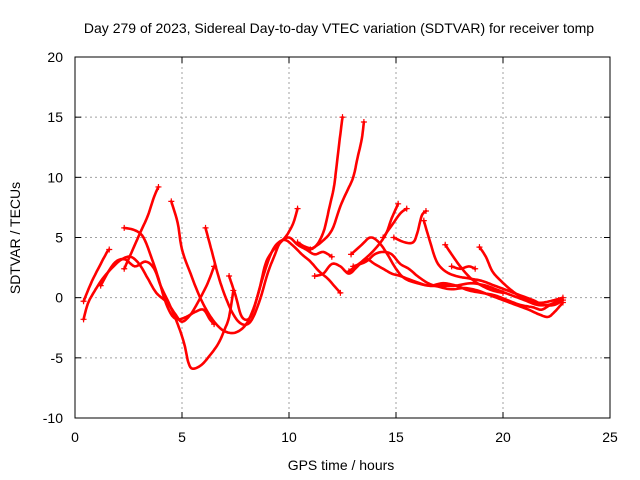 The height and width of the screenshot is (480, 640). Describe the element at coordinates (15, 238) in the screenshot. I see `y-axis-label: SDTVAR / TECUs` at that location.